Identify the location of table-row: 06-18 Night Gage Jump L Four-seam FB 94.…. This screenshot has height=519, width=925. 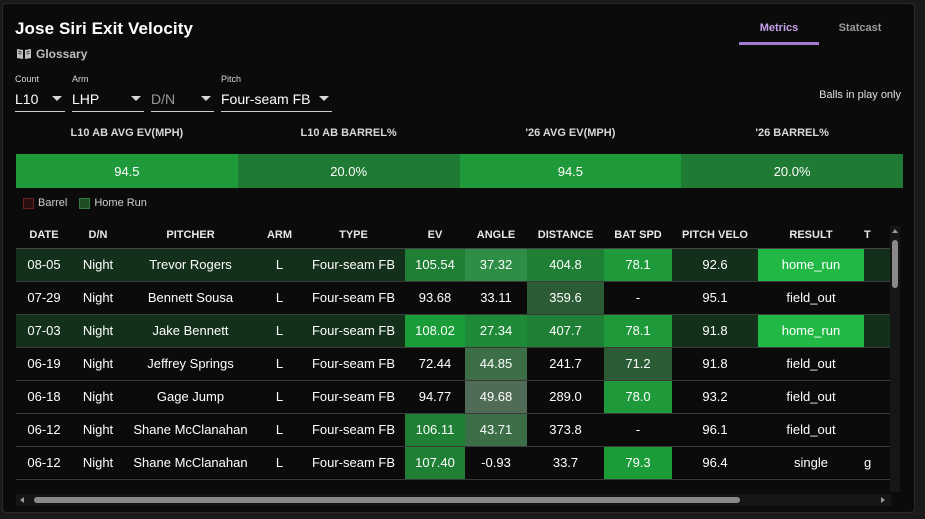
(453, 397).